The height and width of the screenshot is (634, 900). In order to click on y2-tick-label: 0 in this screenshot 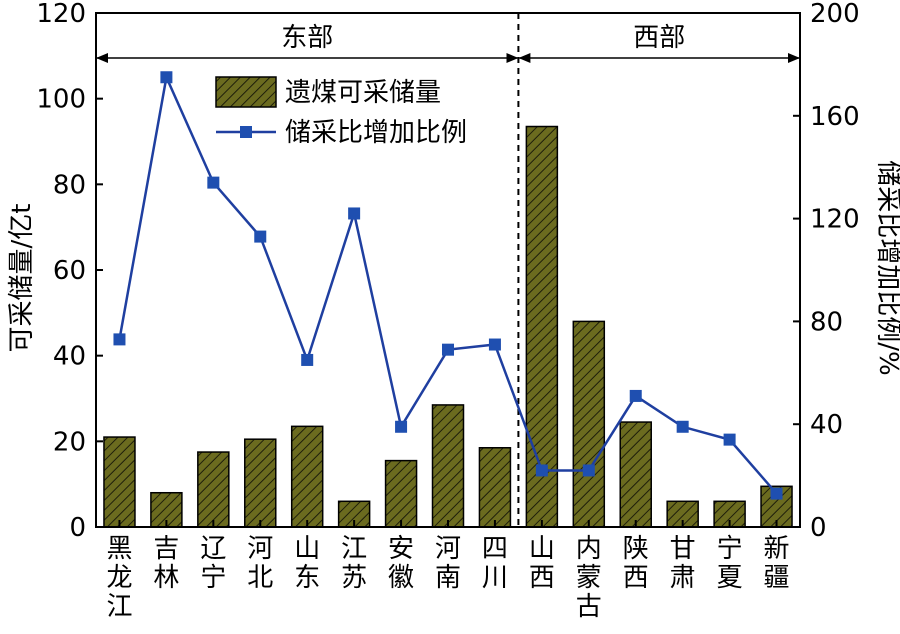, I will do `click(818, 528)`.